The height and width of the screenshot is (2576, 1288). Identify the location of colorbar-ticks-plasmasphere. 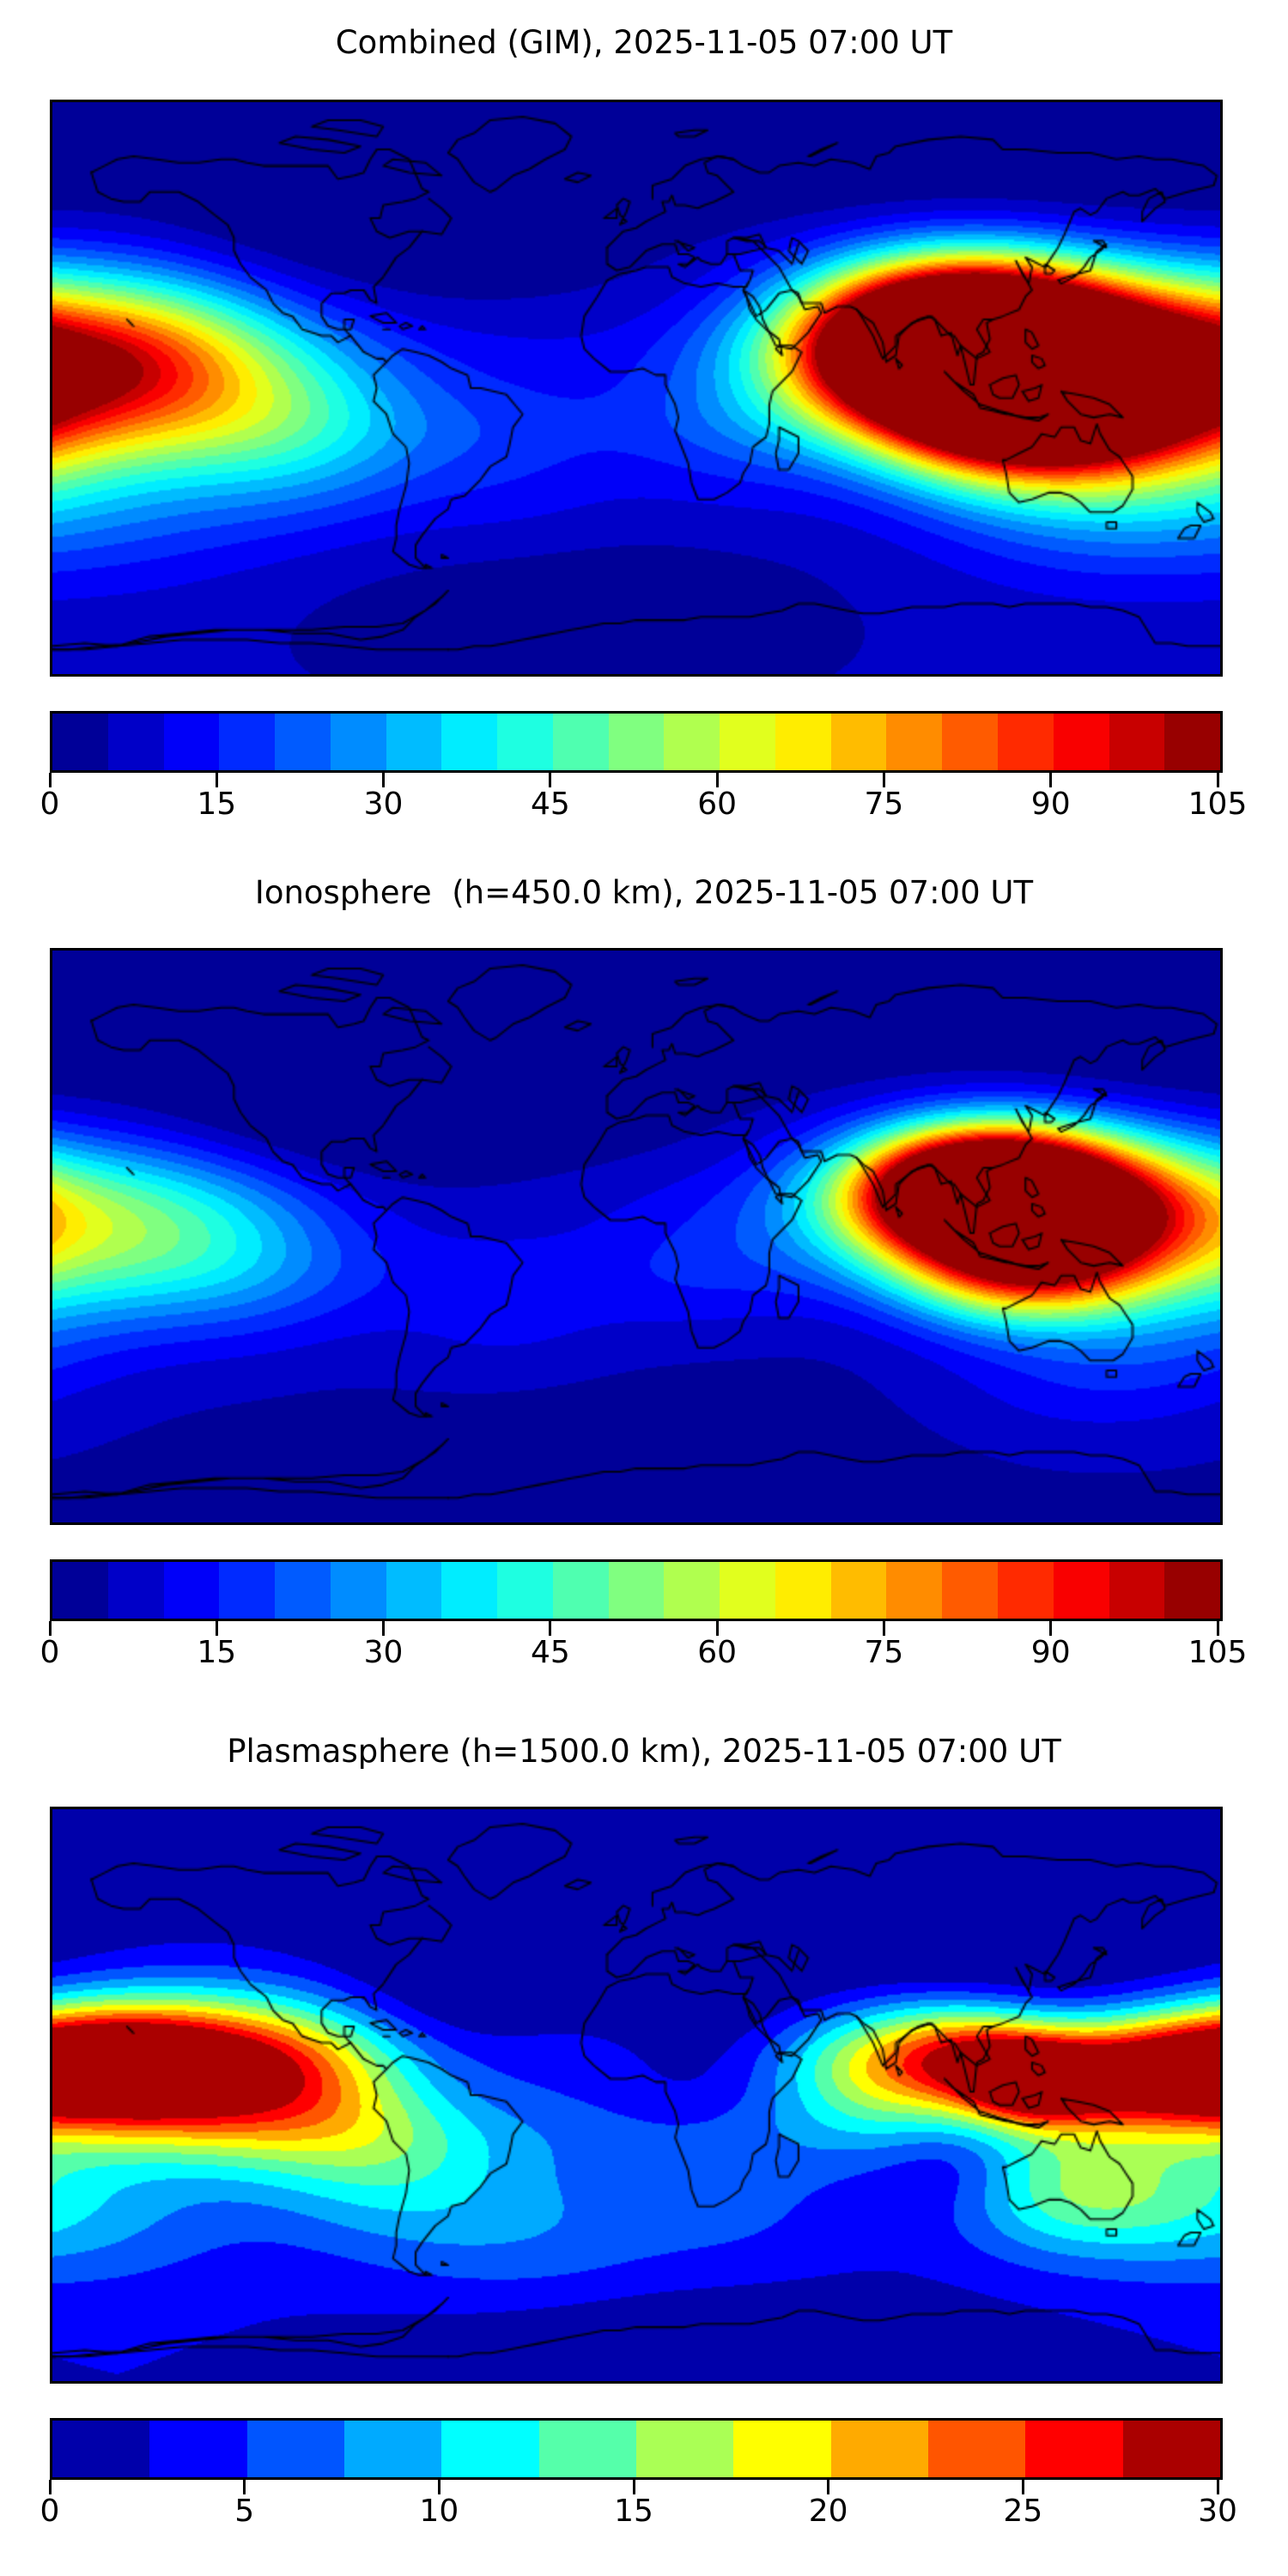
(633, 2488).